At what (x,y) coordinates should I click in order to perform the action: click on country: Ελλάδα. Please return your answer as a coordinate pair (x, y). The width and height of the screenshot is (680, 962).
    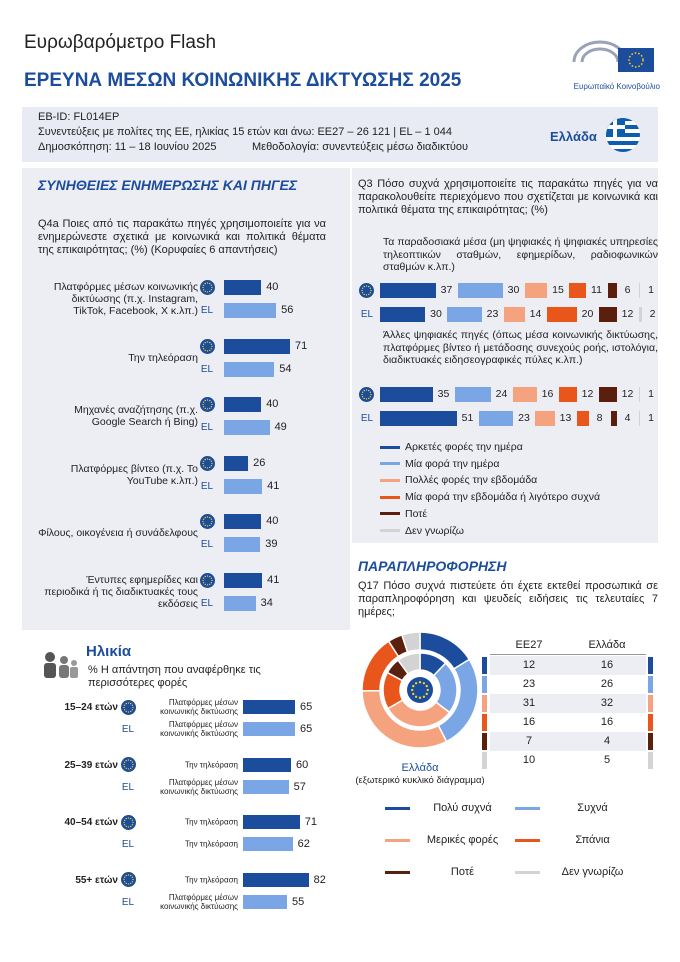
    Looking at the image, I should click on (573, 136).